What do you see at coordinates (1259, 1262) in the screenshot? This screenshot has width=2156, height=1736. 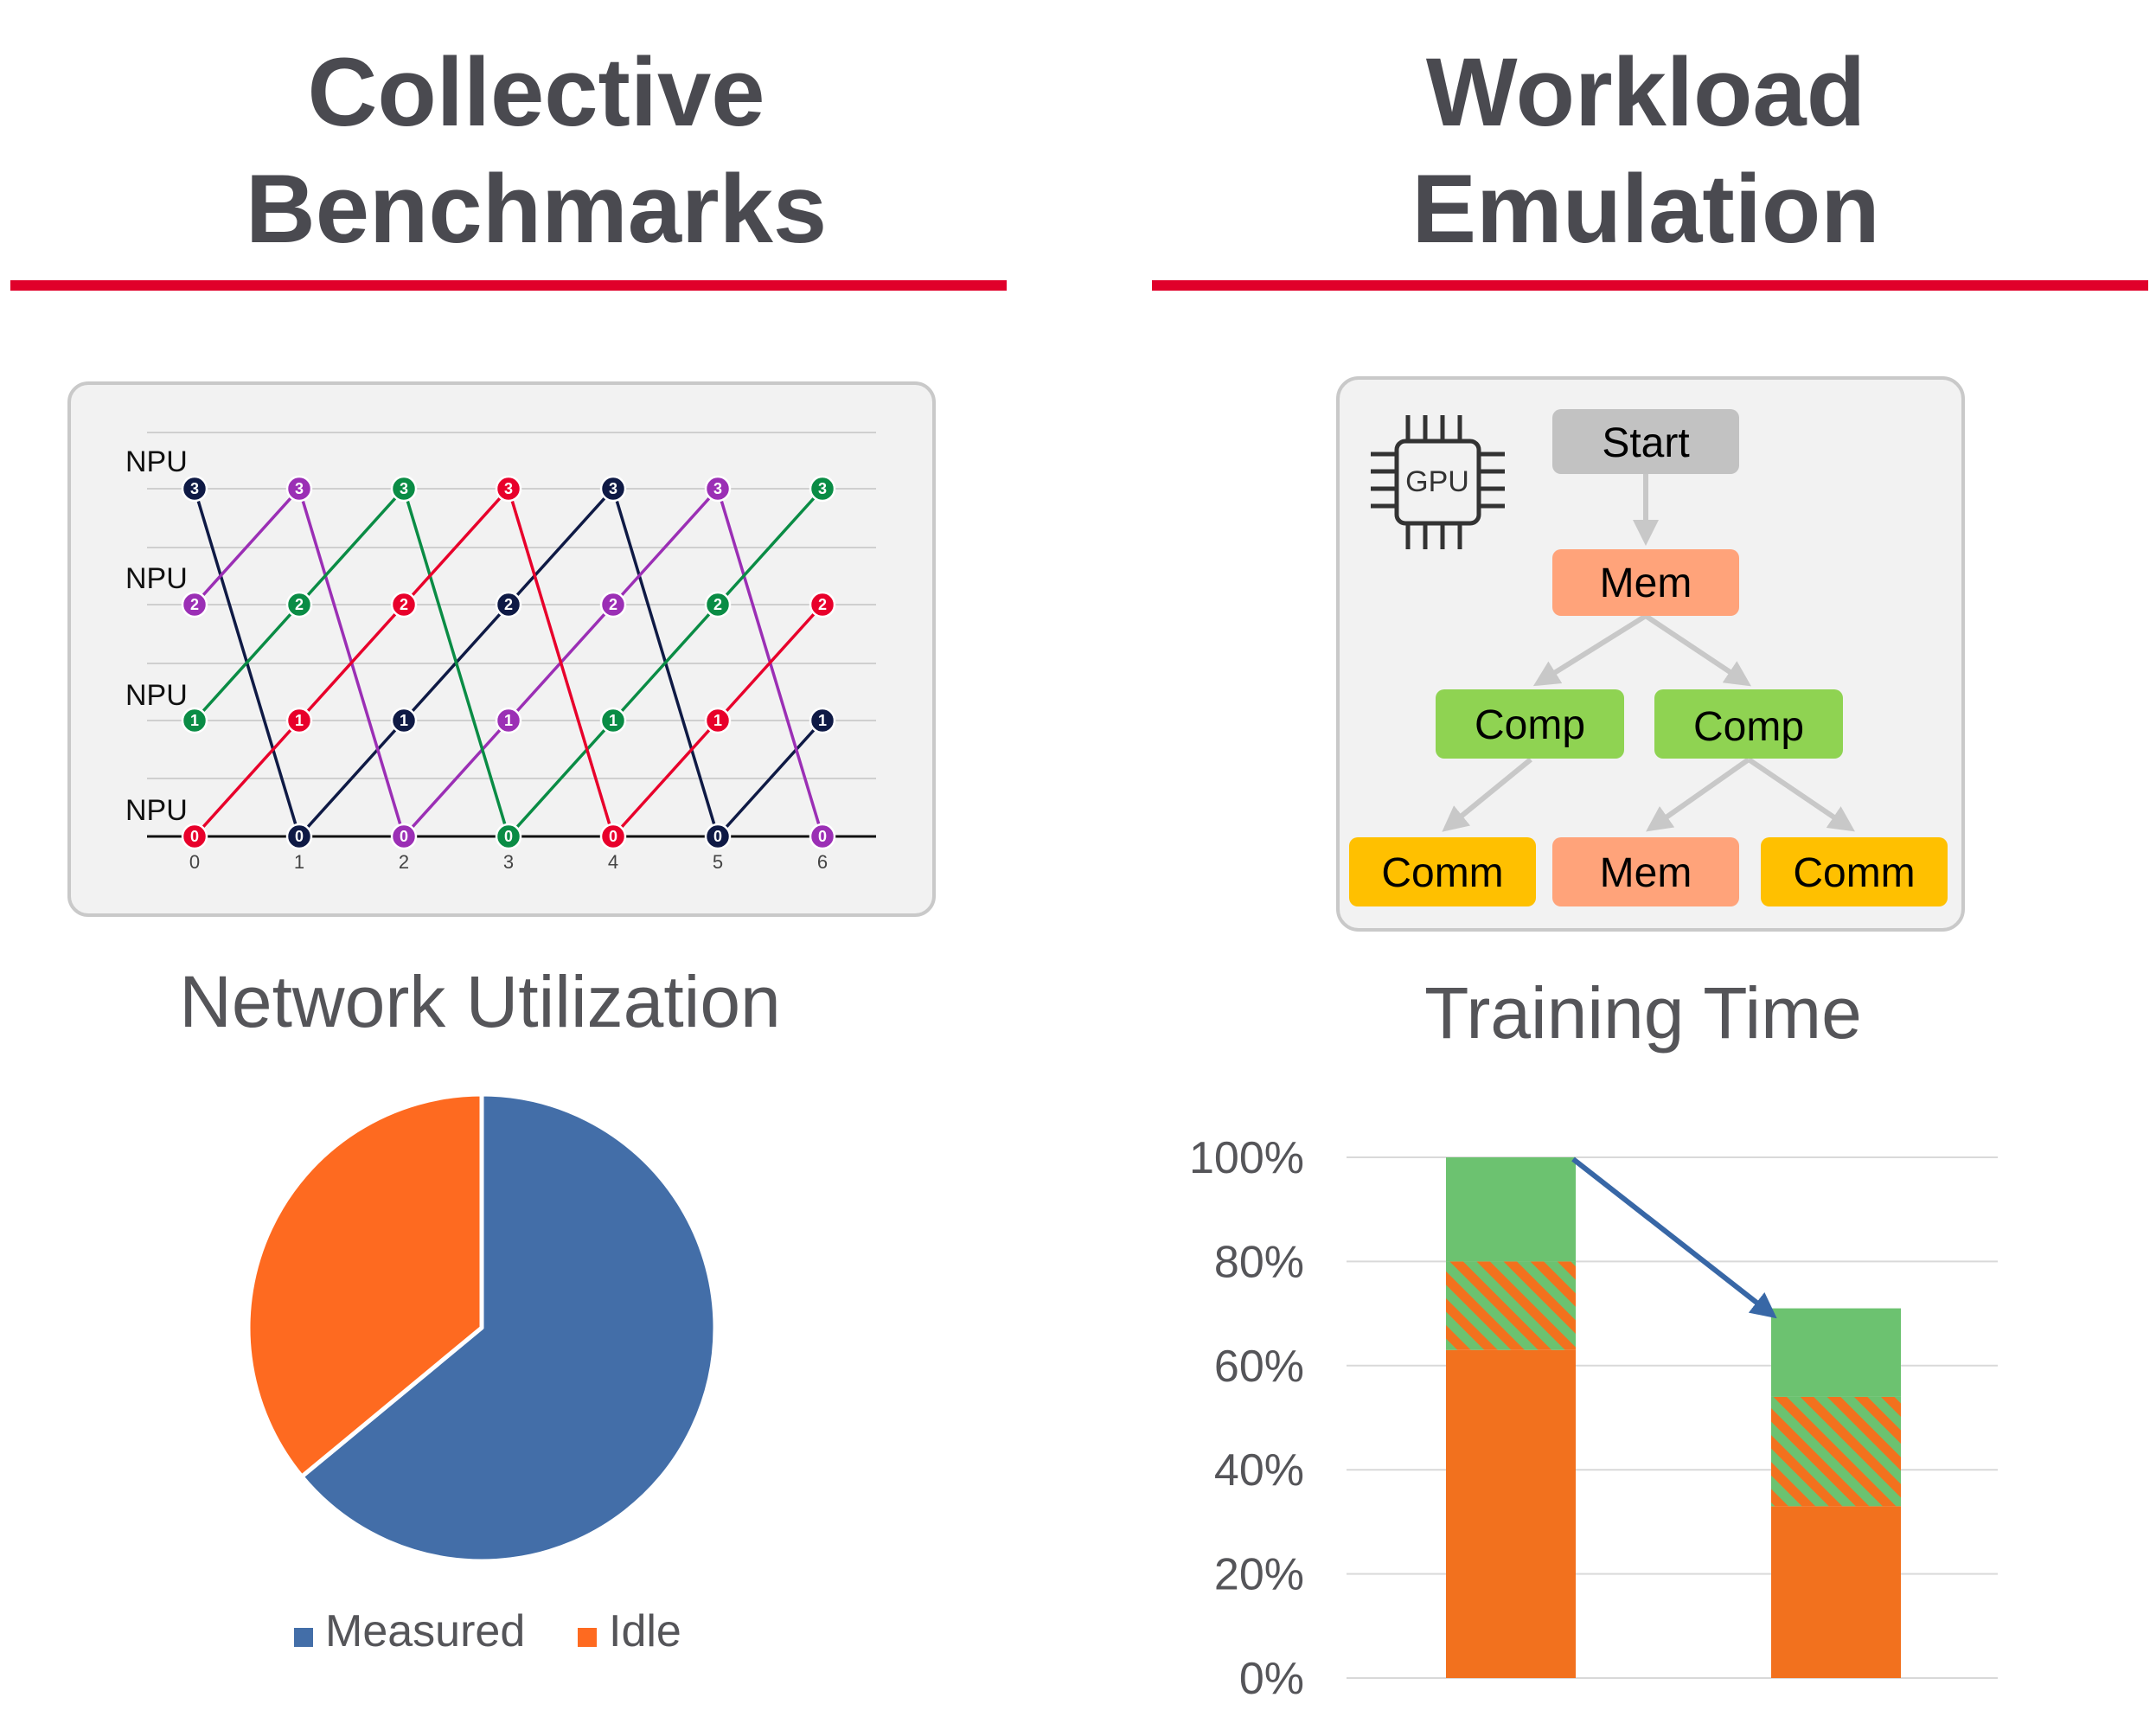 I see `y-tick-label: 80%` at bounding box center [1259, 1262].